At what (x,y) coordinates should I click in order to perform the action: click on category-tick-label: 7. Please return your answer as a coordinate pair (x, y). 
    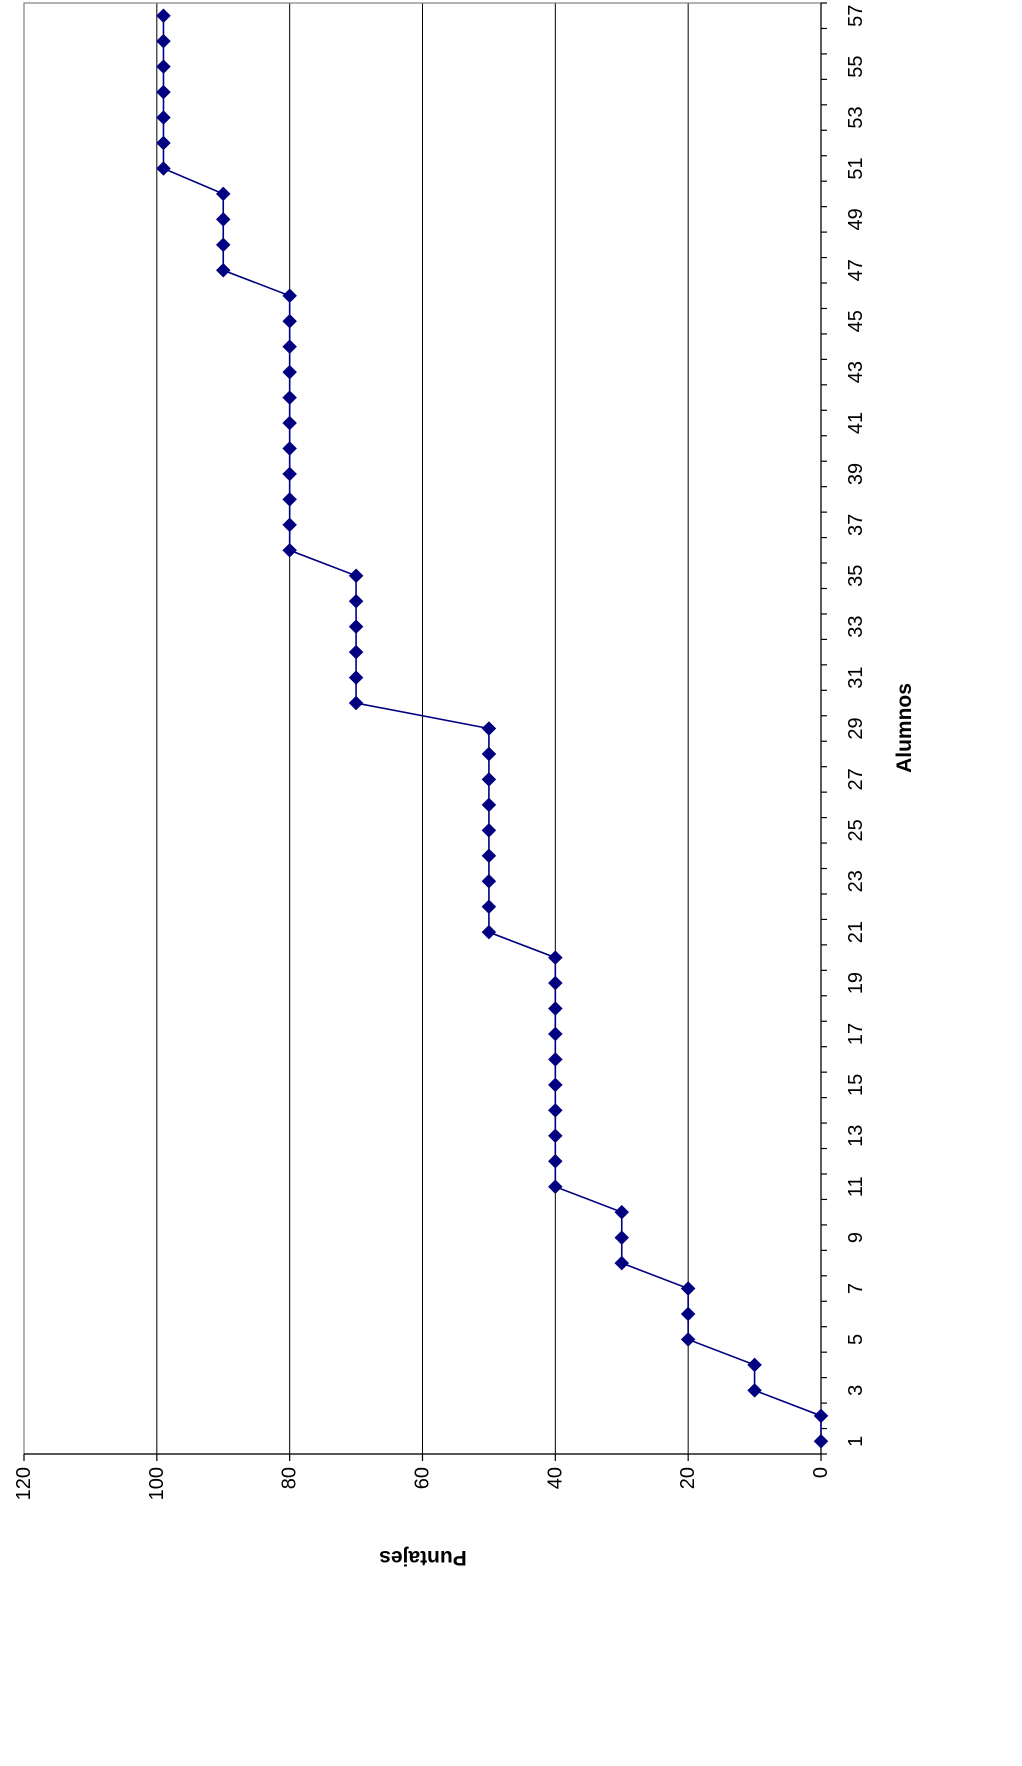
    Looking at the image, I should click on (856, 1288).